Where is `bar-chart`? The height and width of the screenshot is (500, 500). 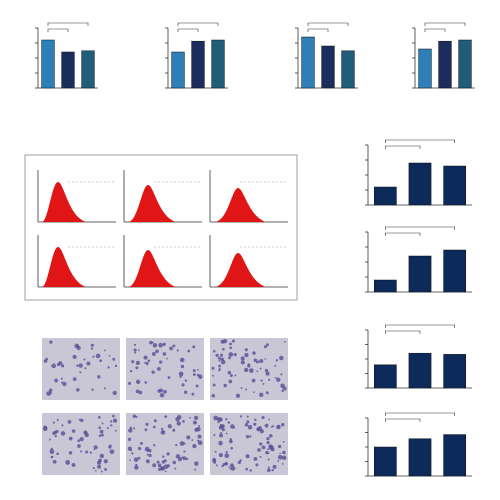
bar-chart is located at coordinates (418, 356).